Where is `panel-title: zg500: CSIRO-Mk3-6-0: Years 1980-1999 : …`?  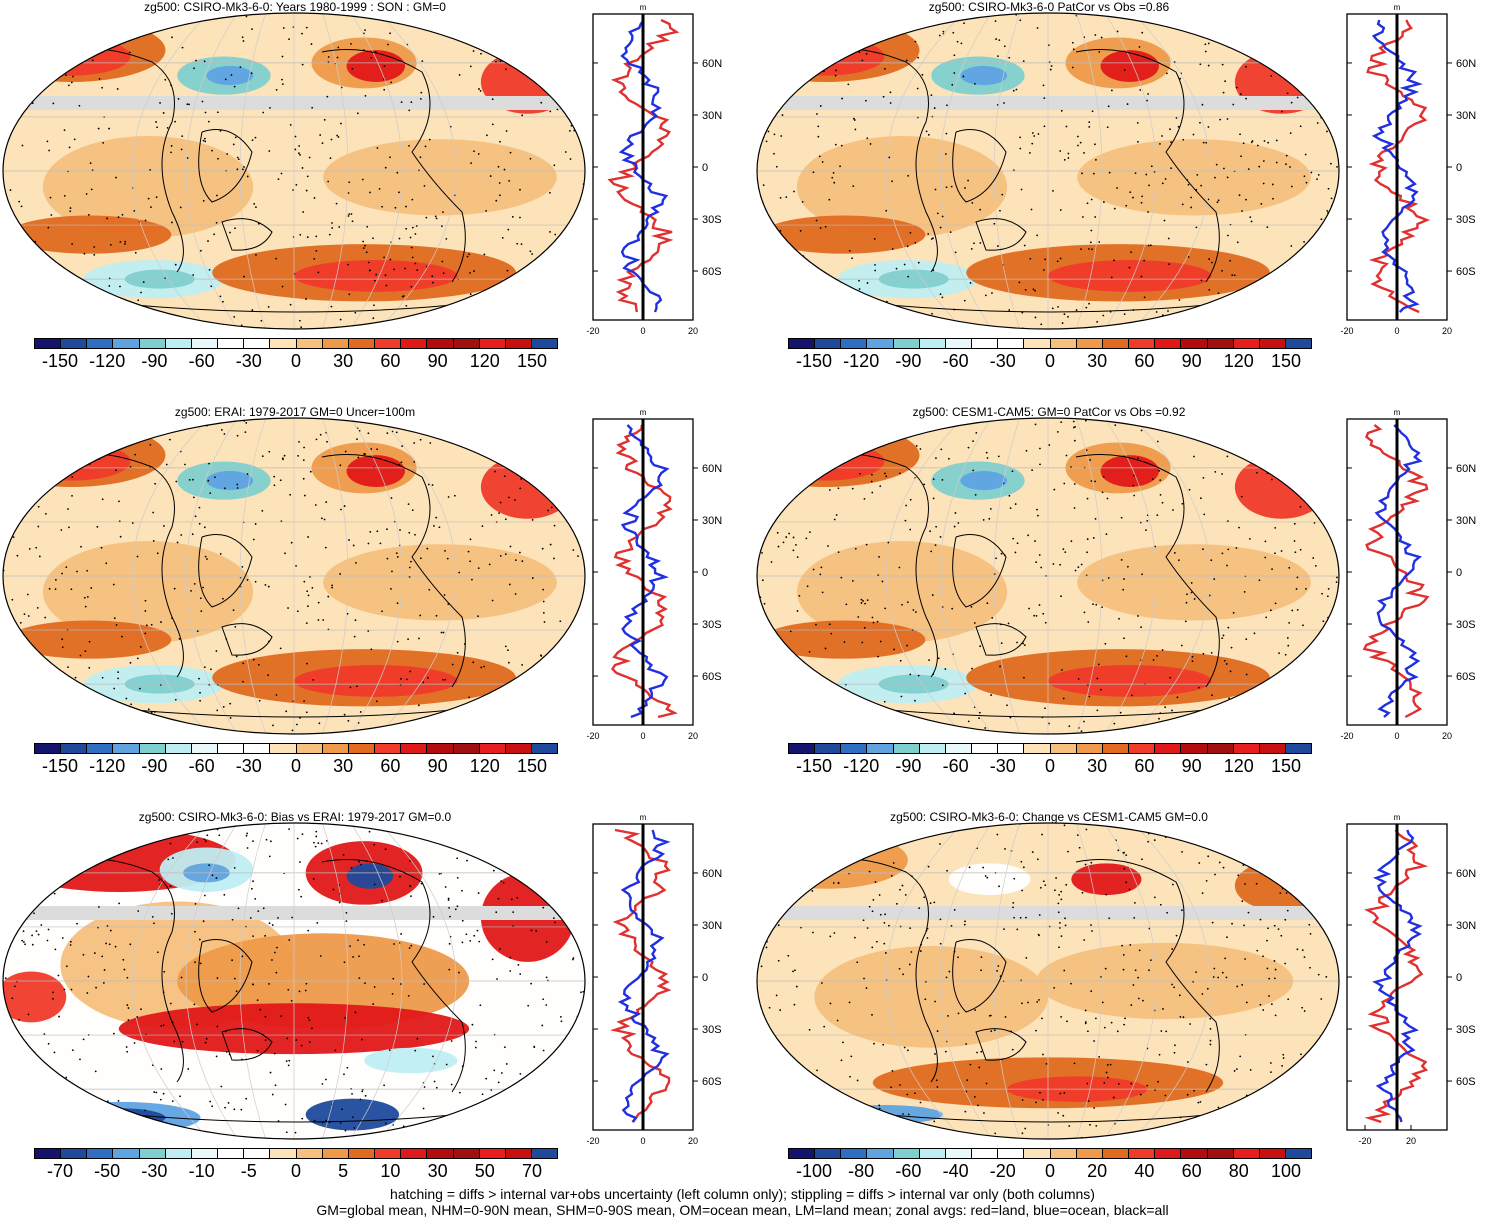 panel-title: zg500: CSIRO-Mk3-6-0: Years 1980-1999 : … is located at coordinates (295, 7).